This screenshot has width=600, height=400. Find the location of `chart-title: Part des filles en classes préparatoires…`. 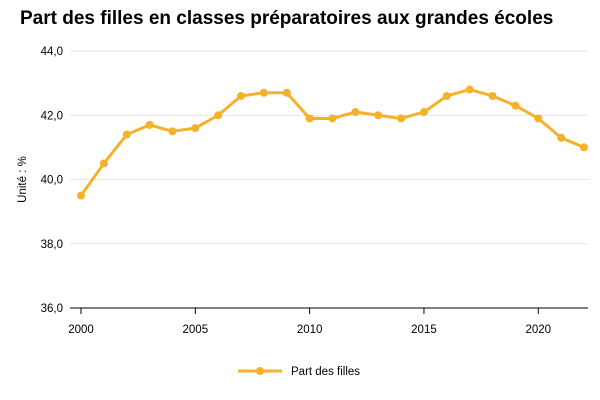

chart-title: Part des filles en classes préparatoires… is located at coordinates (286, 18).